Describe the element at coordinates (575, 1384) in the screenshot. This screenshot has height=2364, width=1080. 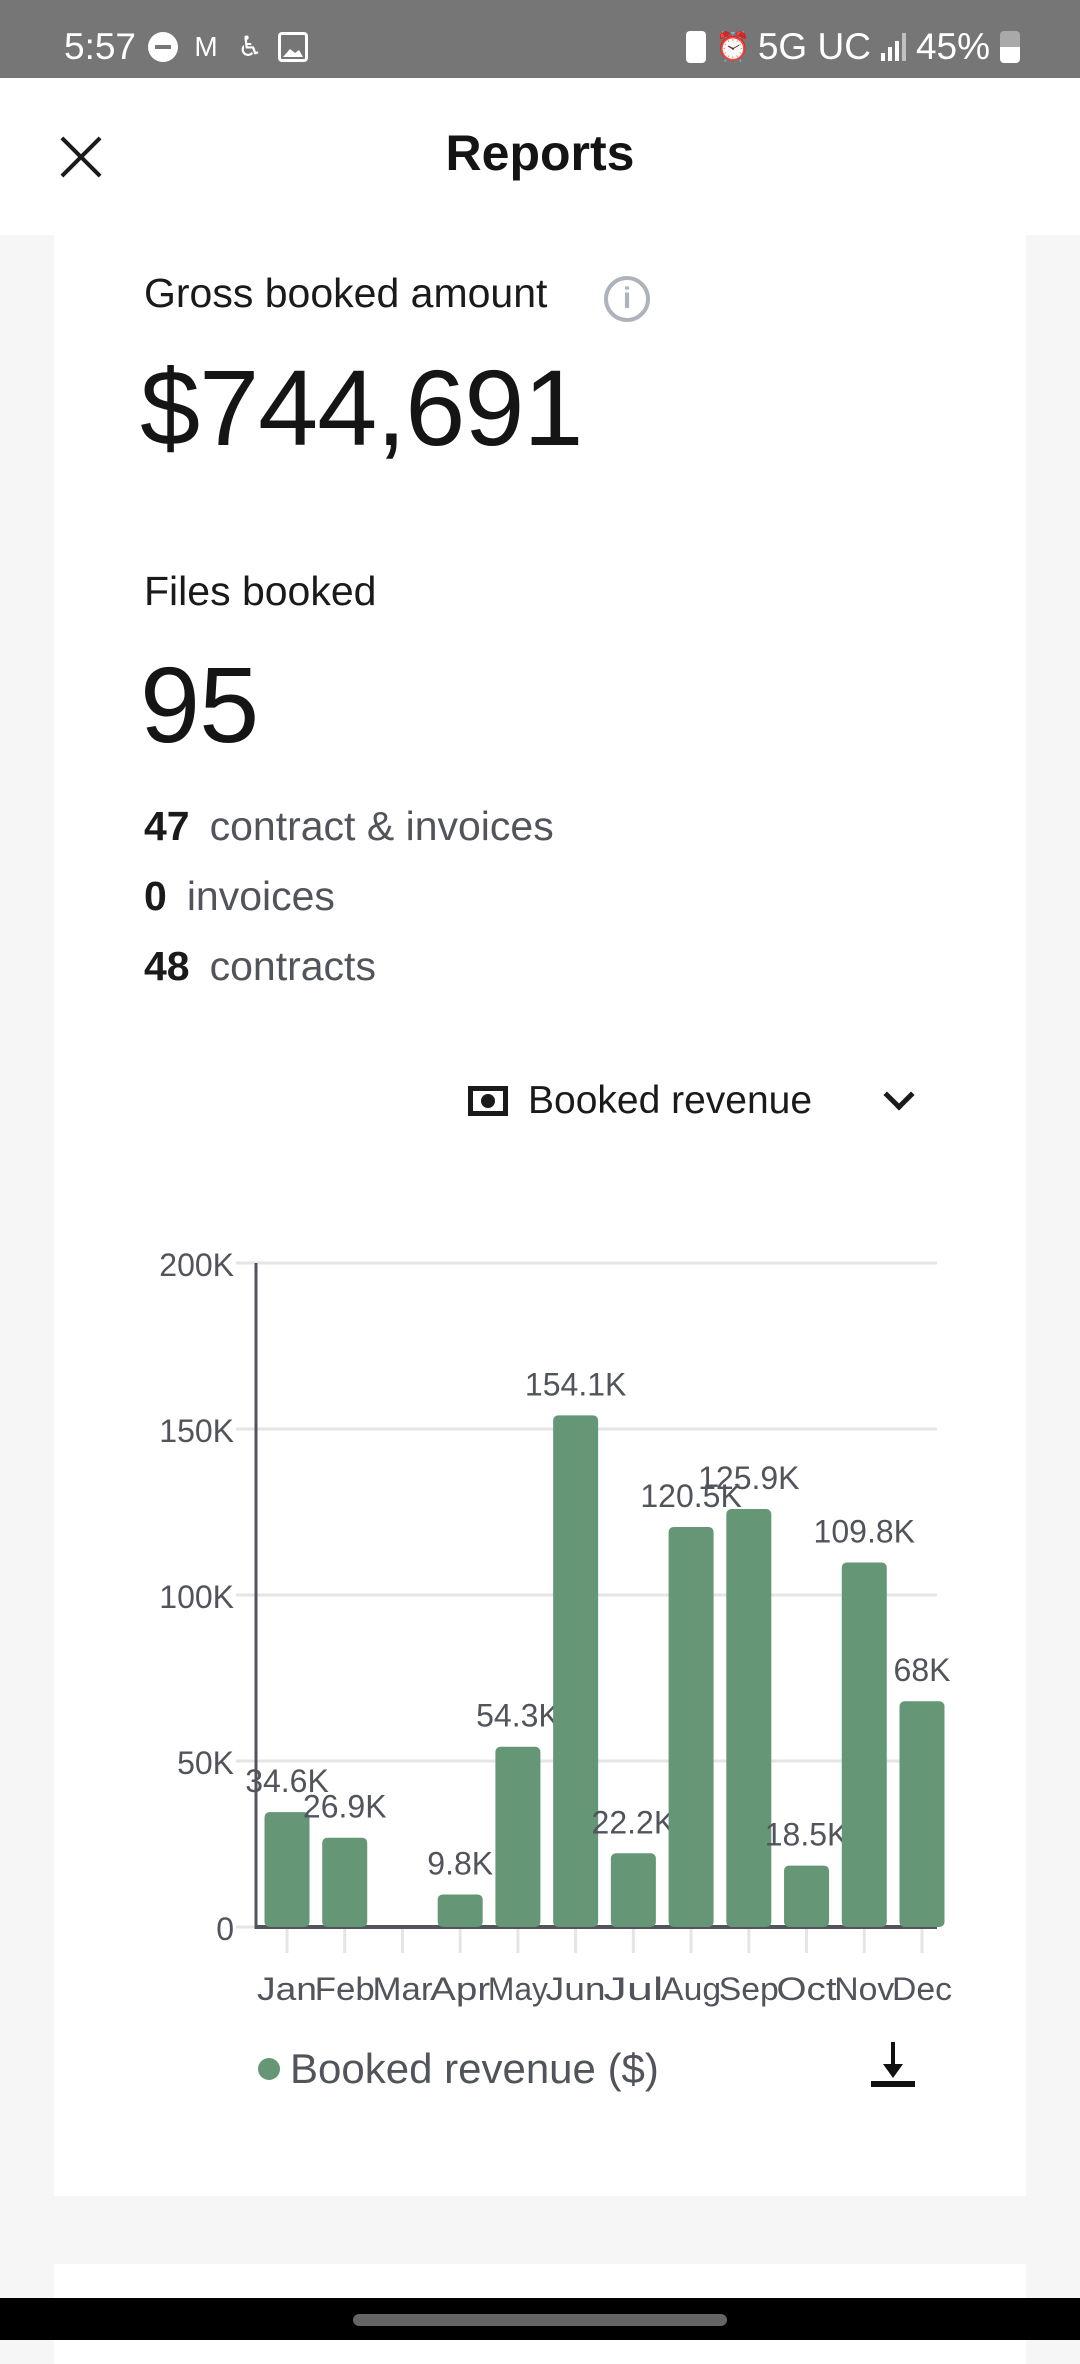
I see `data-label: 154.1K` at that location.